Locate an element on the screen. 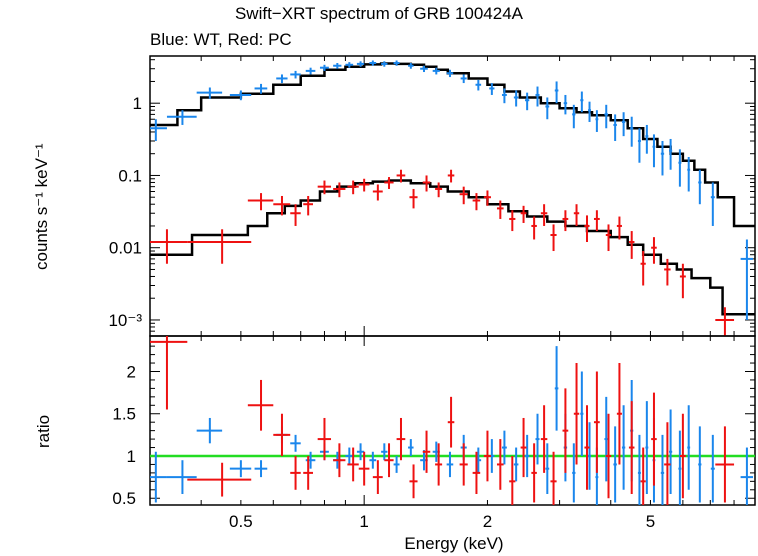 The image size is (758, 556). ratio-y-tick-label: 0.5 is located at coordinates (124, 498).